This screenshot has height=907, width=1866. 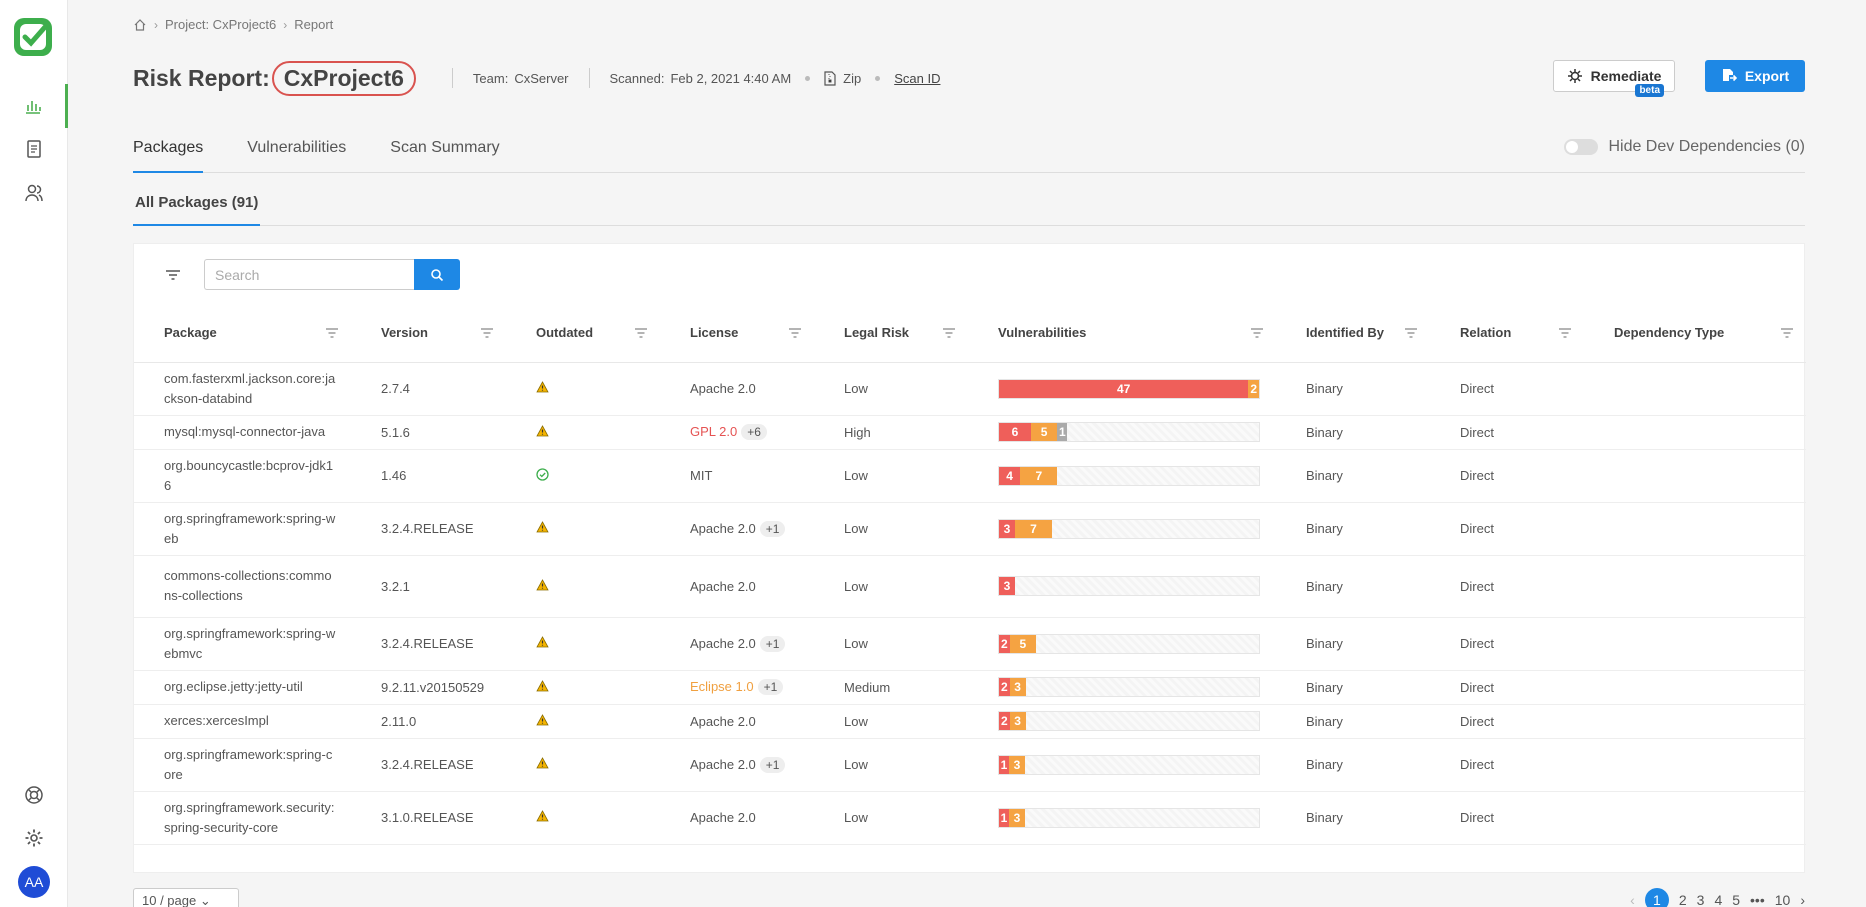 What do you see at coordinates (1656, 897) in the screenshot?
I see `page-1: 1` at bounding box center [1656, 897].